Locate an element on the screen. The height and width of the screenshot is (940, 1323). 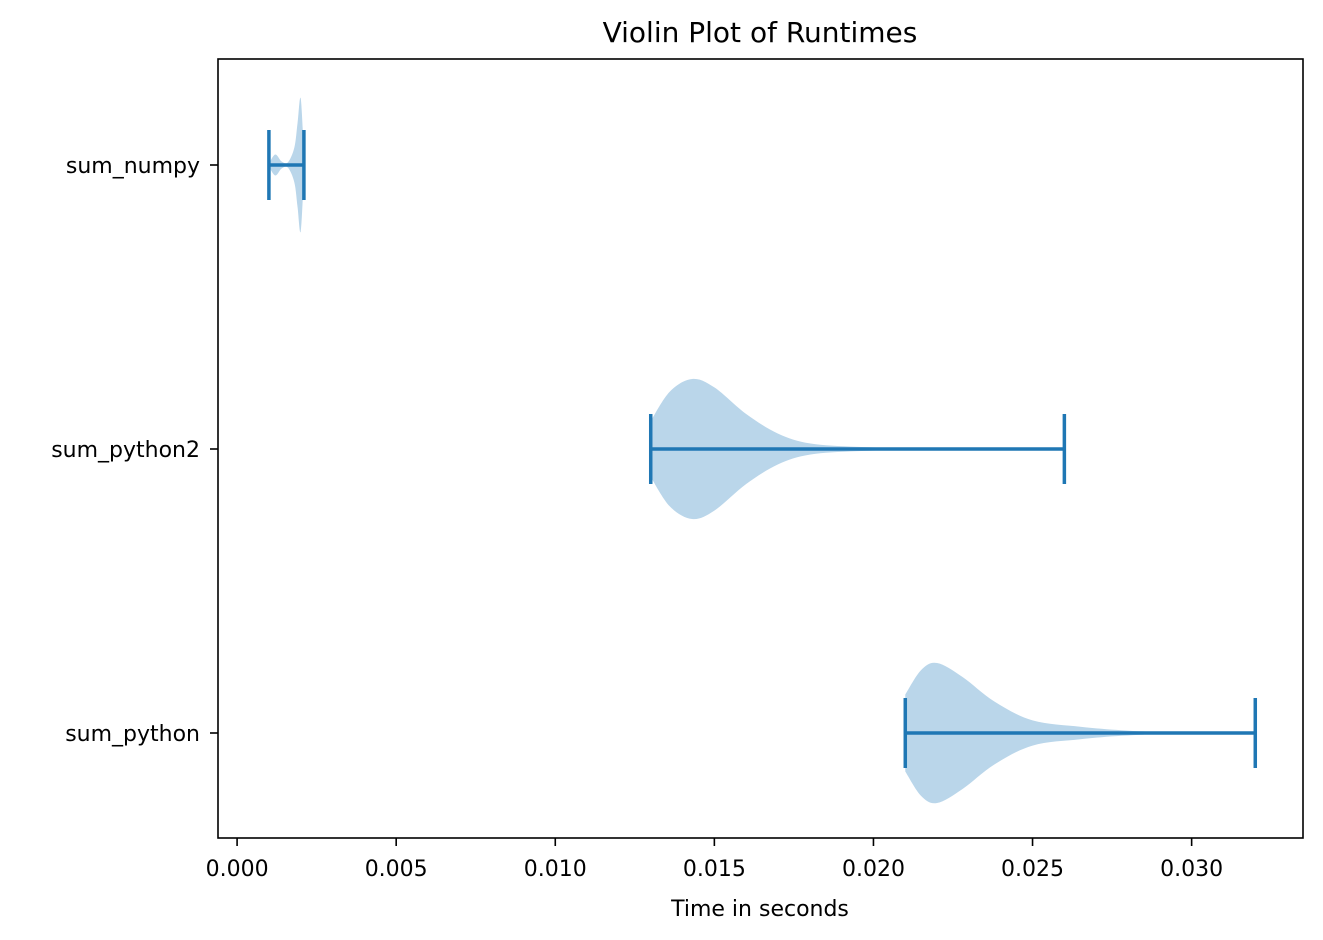
x-axis-label: Time in seconds is located at coordinates (759, 909).